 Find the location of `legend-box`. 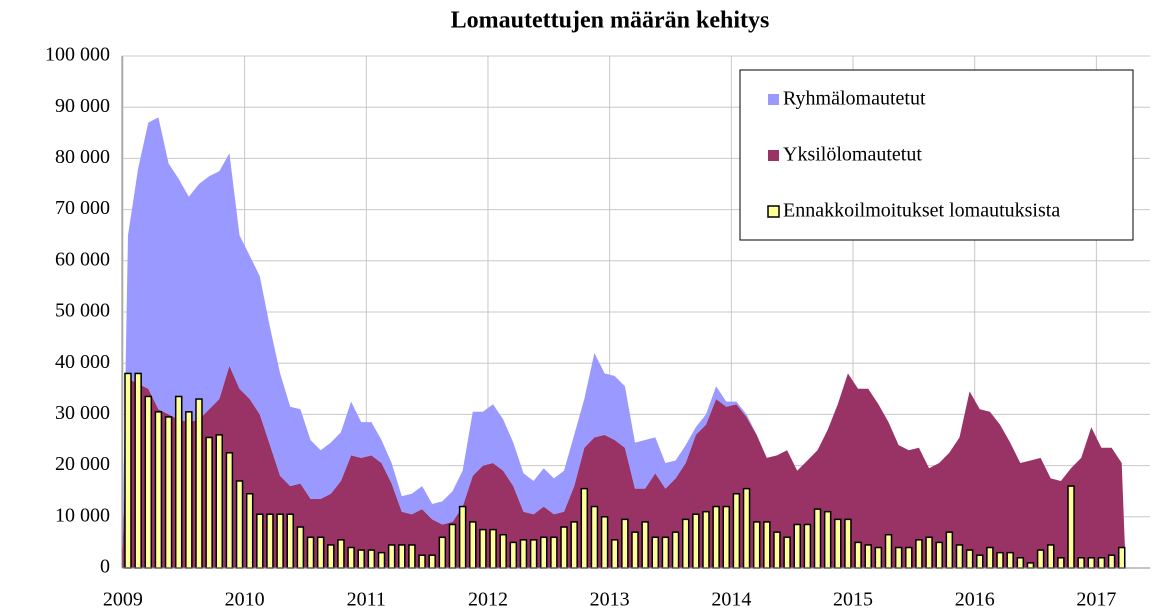

legend-box is located at coordinates (936, 155).